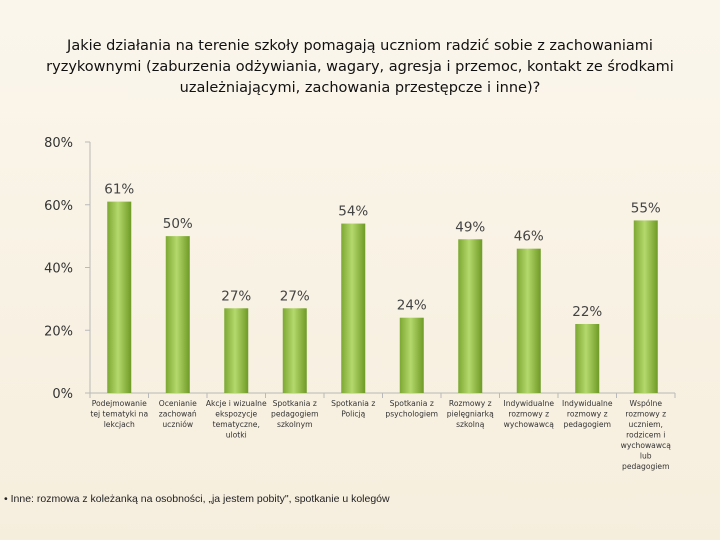 The width and height of the screenshot is (720, 540). I want to click on category-label: Ocenianie zachowań uczniów, so click(178, 414).